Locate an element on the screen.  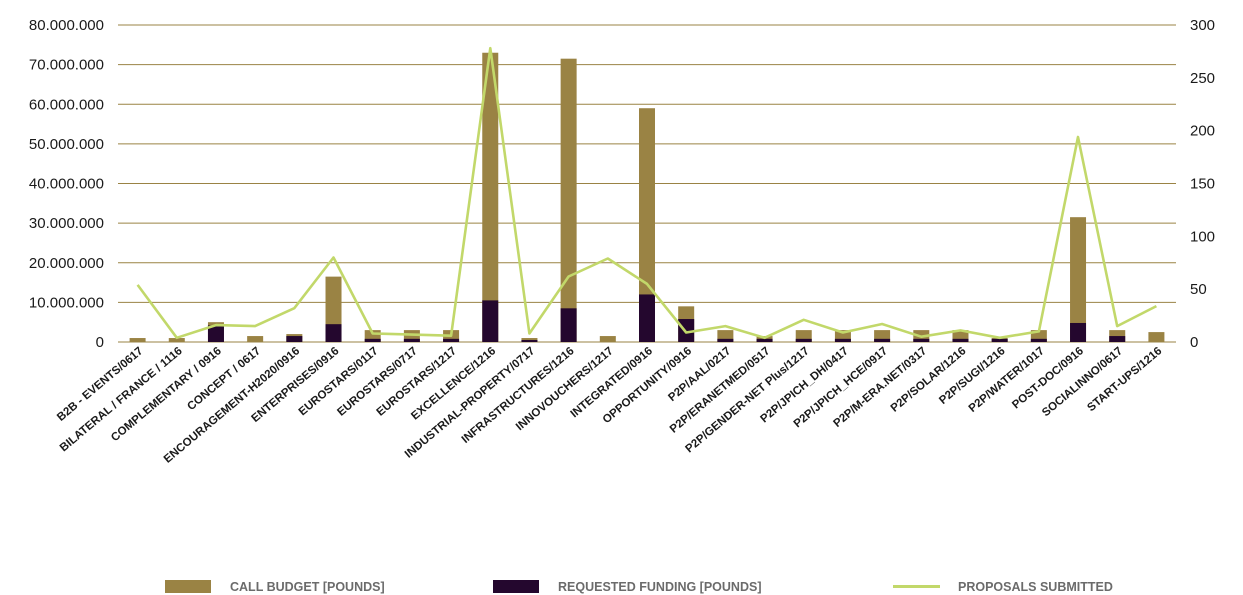
legend-label-requested-funding: REQUESTED FUNDING [POUNDS] is located at coordinates (659, 587).